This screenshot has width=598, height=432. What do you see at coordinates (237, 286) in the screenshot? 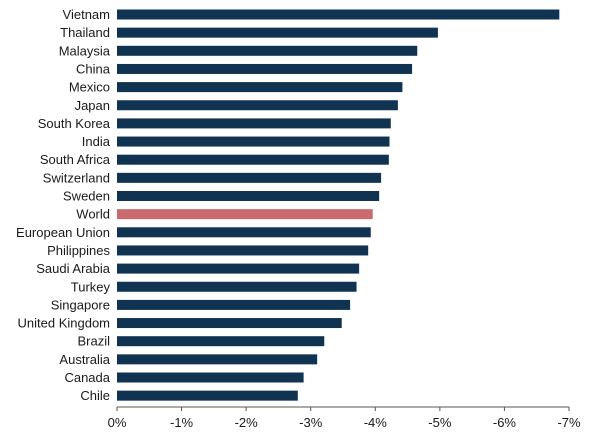
I see `bar-turkey` at bounding box center [237, 286].